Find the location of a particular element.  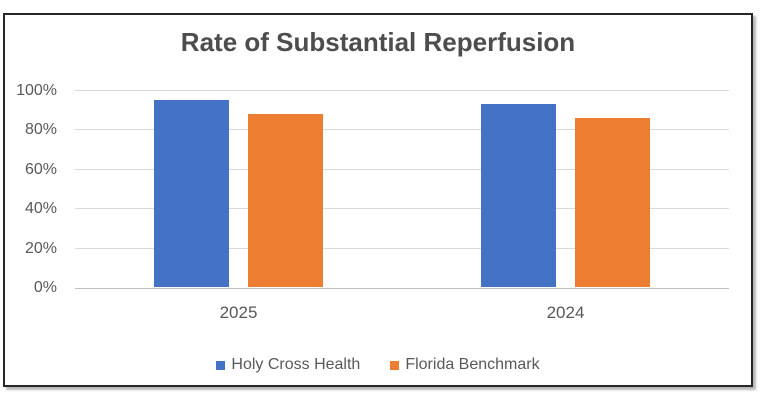

x-category-label: 2024 is located at coordinates (565, 312).